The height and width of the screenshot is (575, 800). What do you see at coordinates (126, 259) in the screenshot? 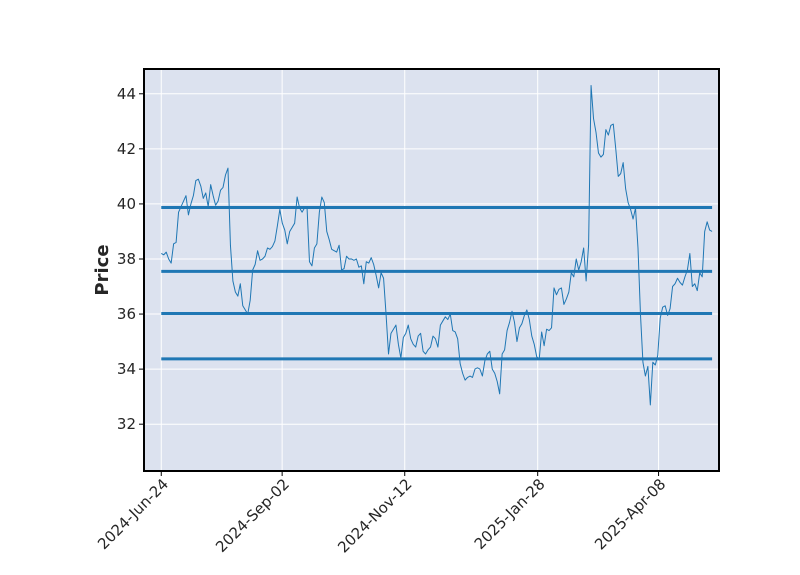
I see `y-tick-label: 38` at bounding box center [126, 259].